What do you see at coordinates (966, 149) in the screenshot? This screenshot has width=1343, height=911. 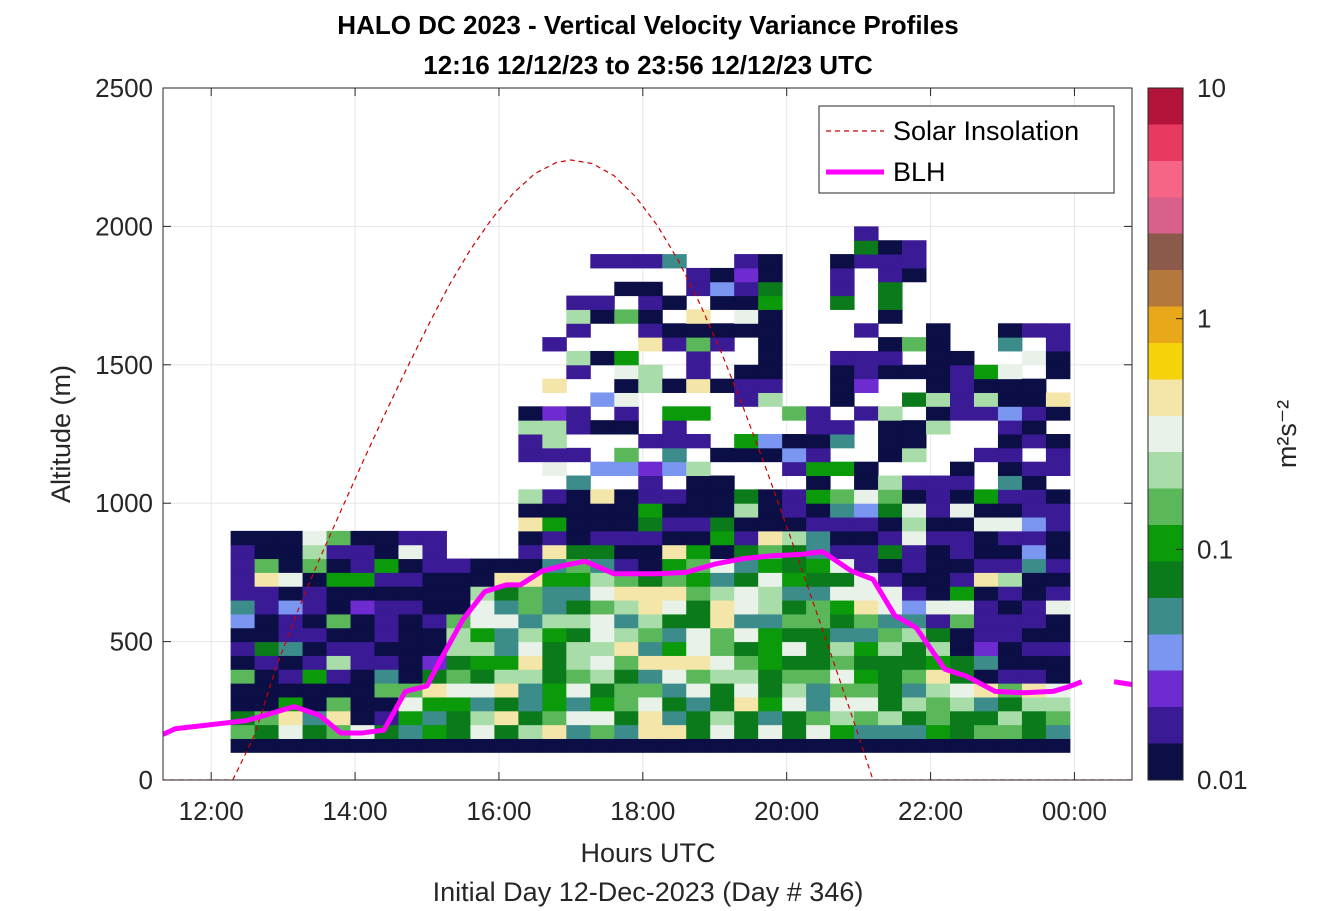 I see `legend-box` at bounding box center [966, 149].